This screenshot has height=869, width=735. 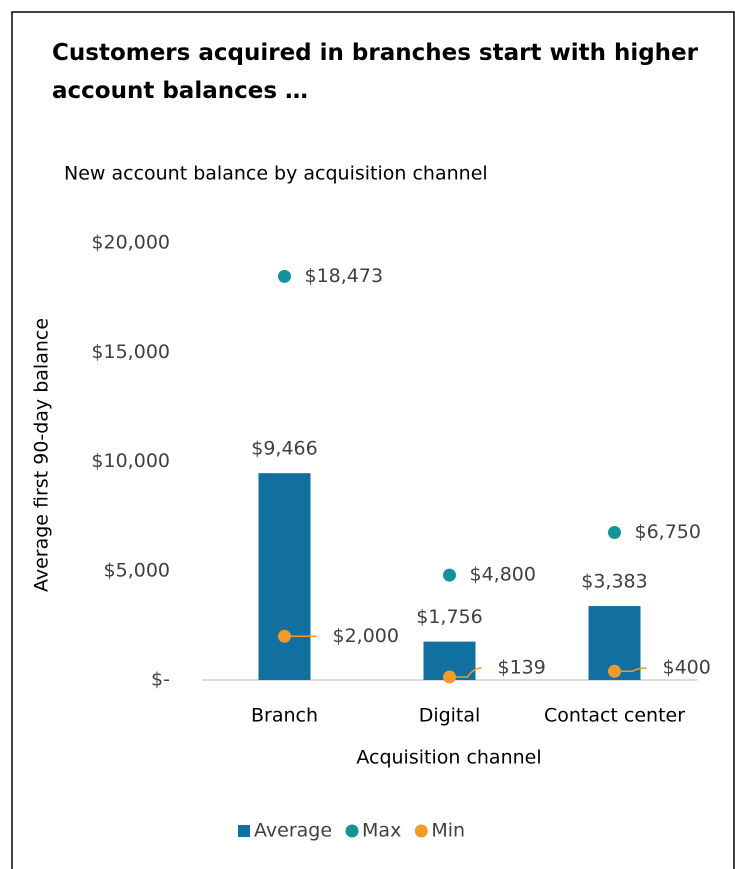 What do you see at coordinates (137, 570) in the screenshot?
I see `y-tick-label: $5,000` at bounding box center [137, 570].